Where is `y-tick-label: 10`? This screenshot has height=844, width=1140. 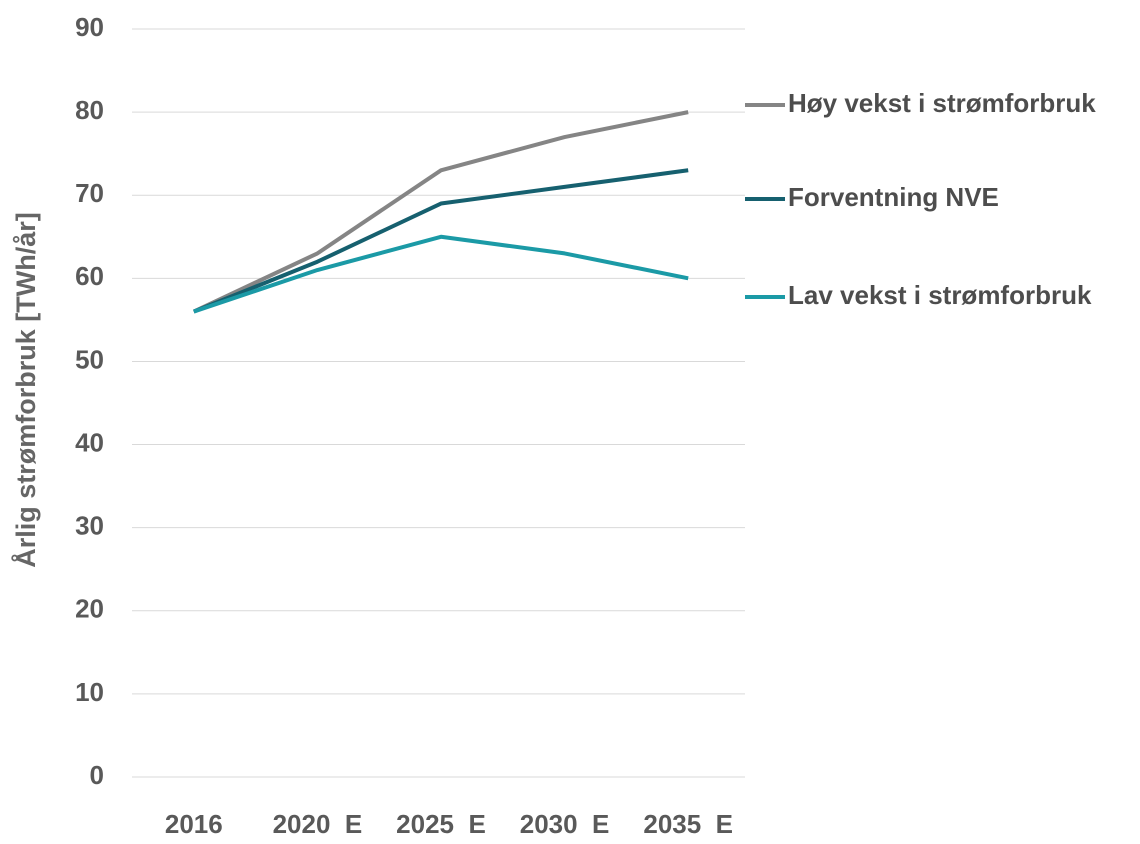 y-tick-label: 10 is located at coordinates (89, 692).